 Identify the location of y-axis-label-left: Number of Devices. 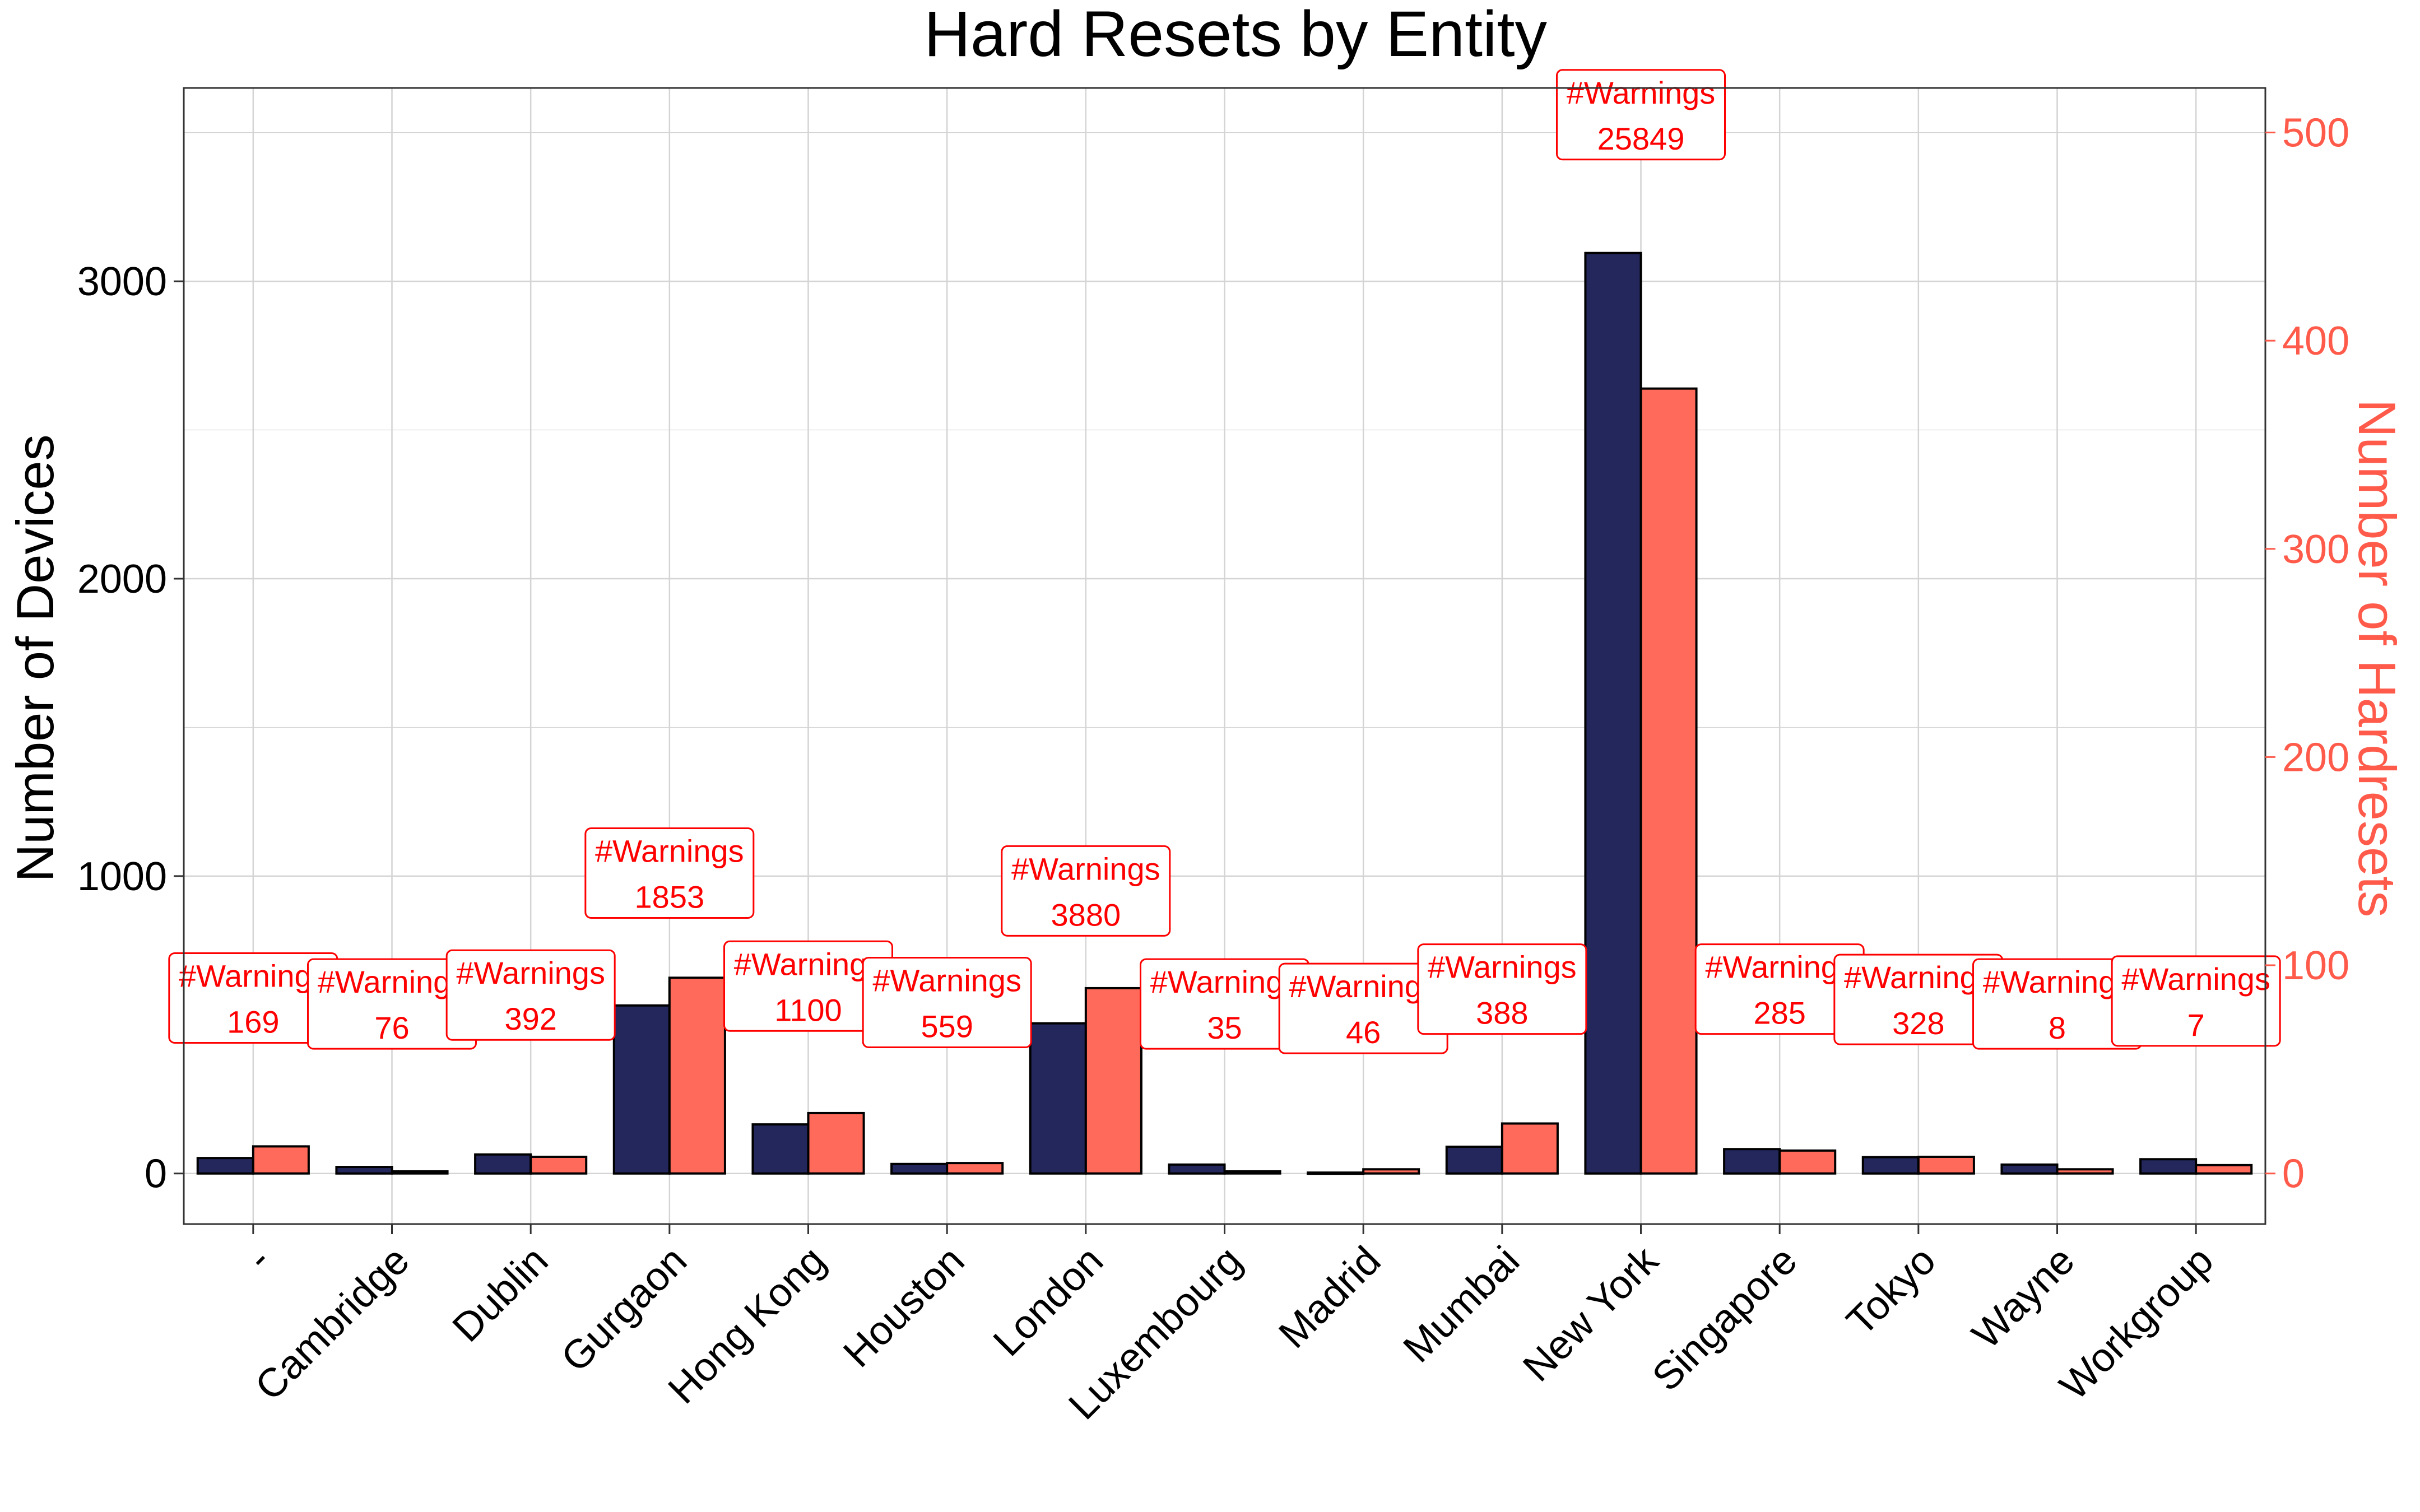
(35, 658).